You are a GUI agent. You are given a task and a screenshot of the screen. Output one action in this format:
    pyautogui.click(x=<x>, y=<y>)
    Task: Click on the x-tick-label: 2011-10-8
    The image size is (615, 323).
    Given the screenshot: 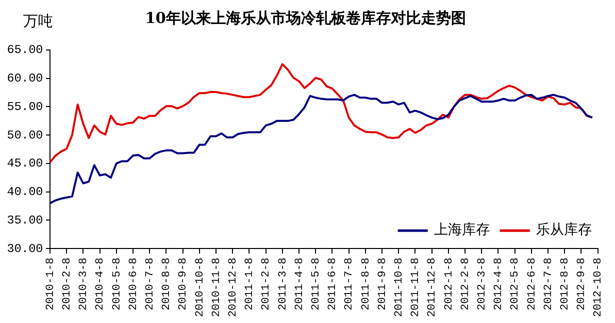 What is the action you would take?
    pyautogui.click(x=400, y=288)
    